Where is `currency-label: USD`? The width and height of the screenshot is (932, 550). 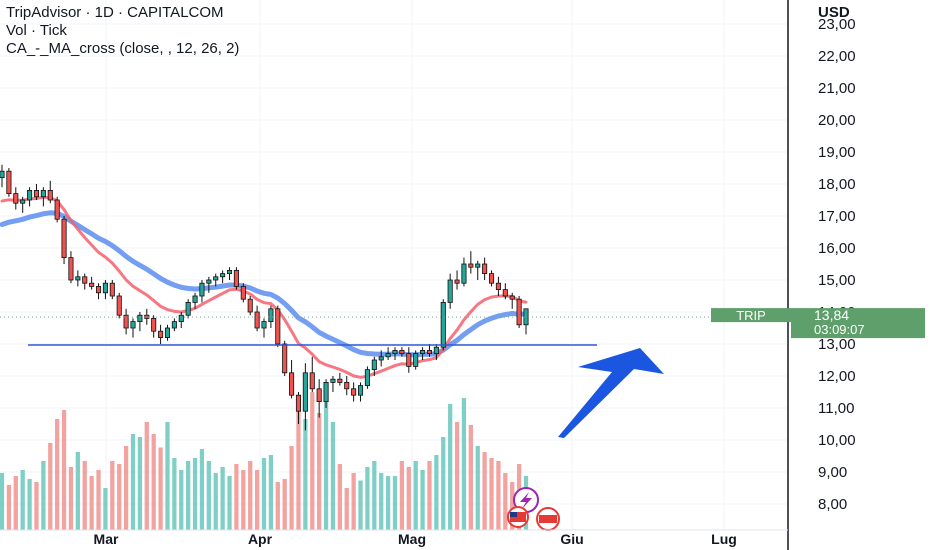
currency-label: USD is located at coordinates (834, 12).